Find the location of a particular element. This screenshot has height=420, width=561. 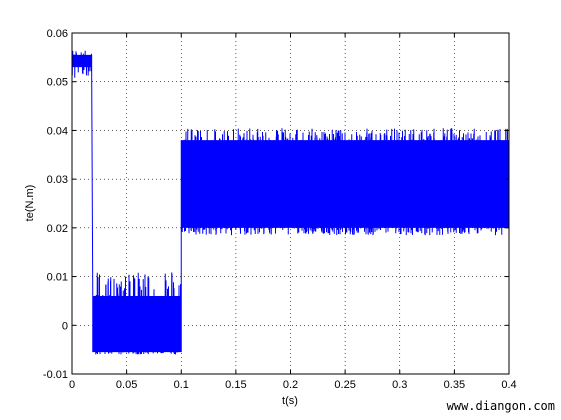

y-tick-label: 0.02 is located at coordinates (57, 229).